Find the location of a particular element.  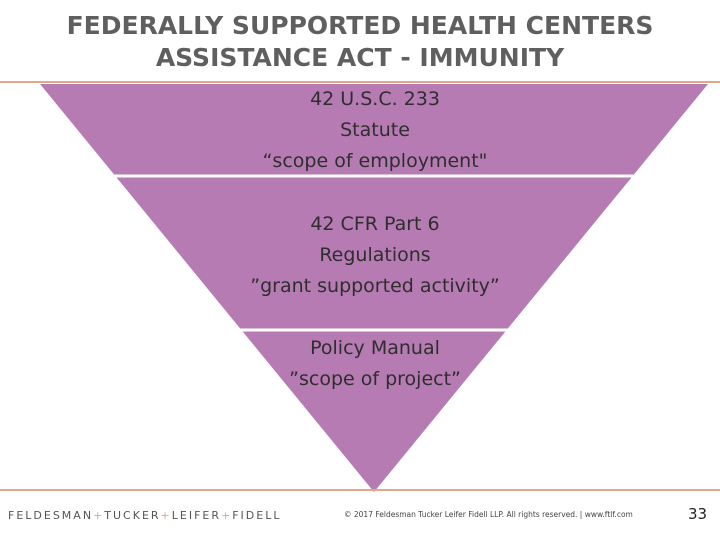

slide-title-line-2: ASSISTANCE ACT - IMMUNITY is located at coordinates (360, 57).